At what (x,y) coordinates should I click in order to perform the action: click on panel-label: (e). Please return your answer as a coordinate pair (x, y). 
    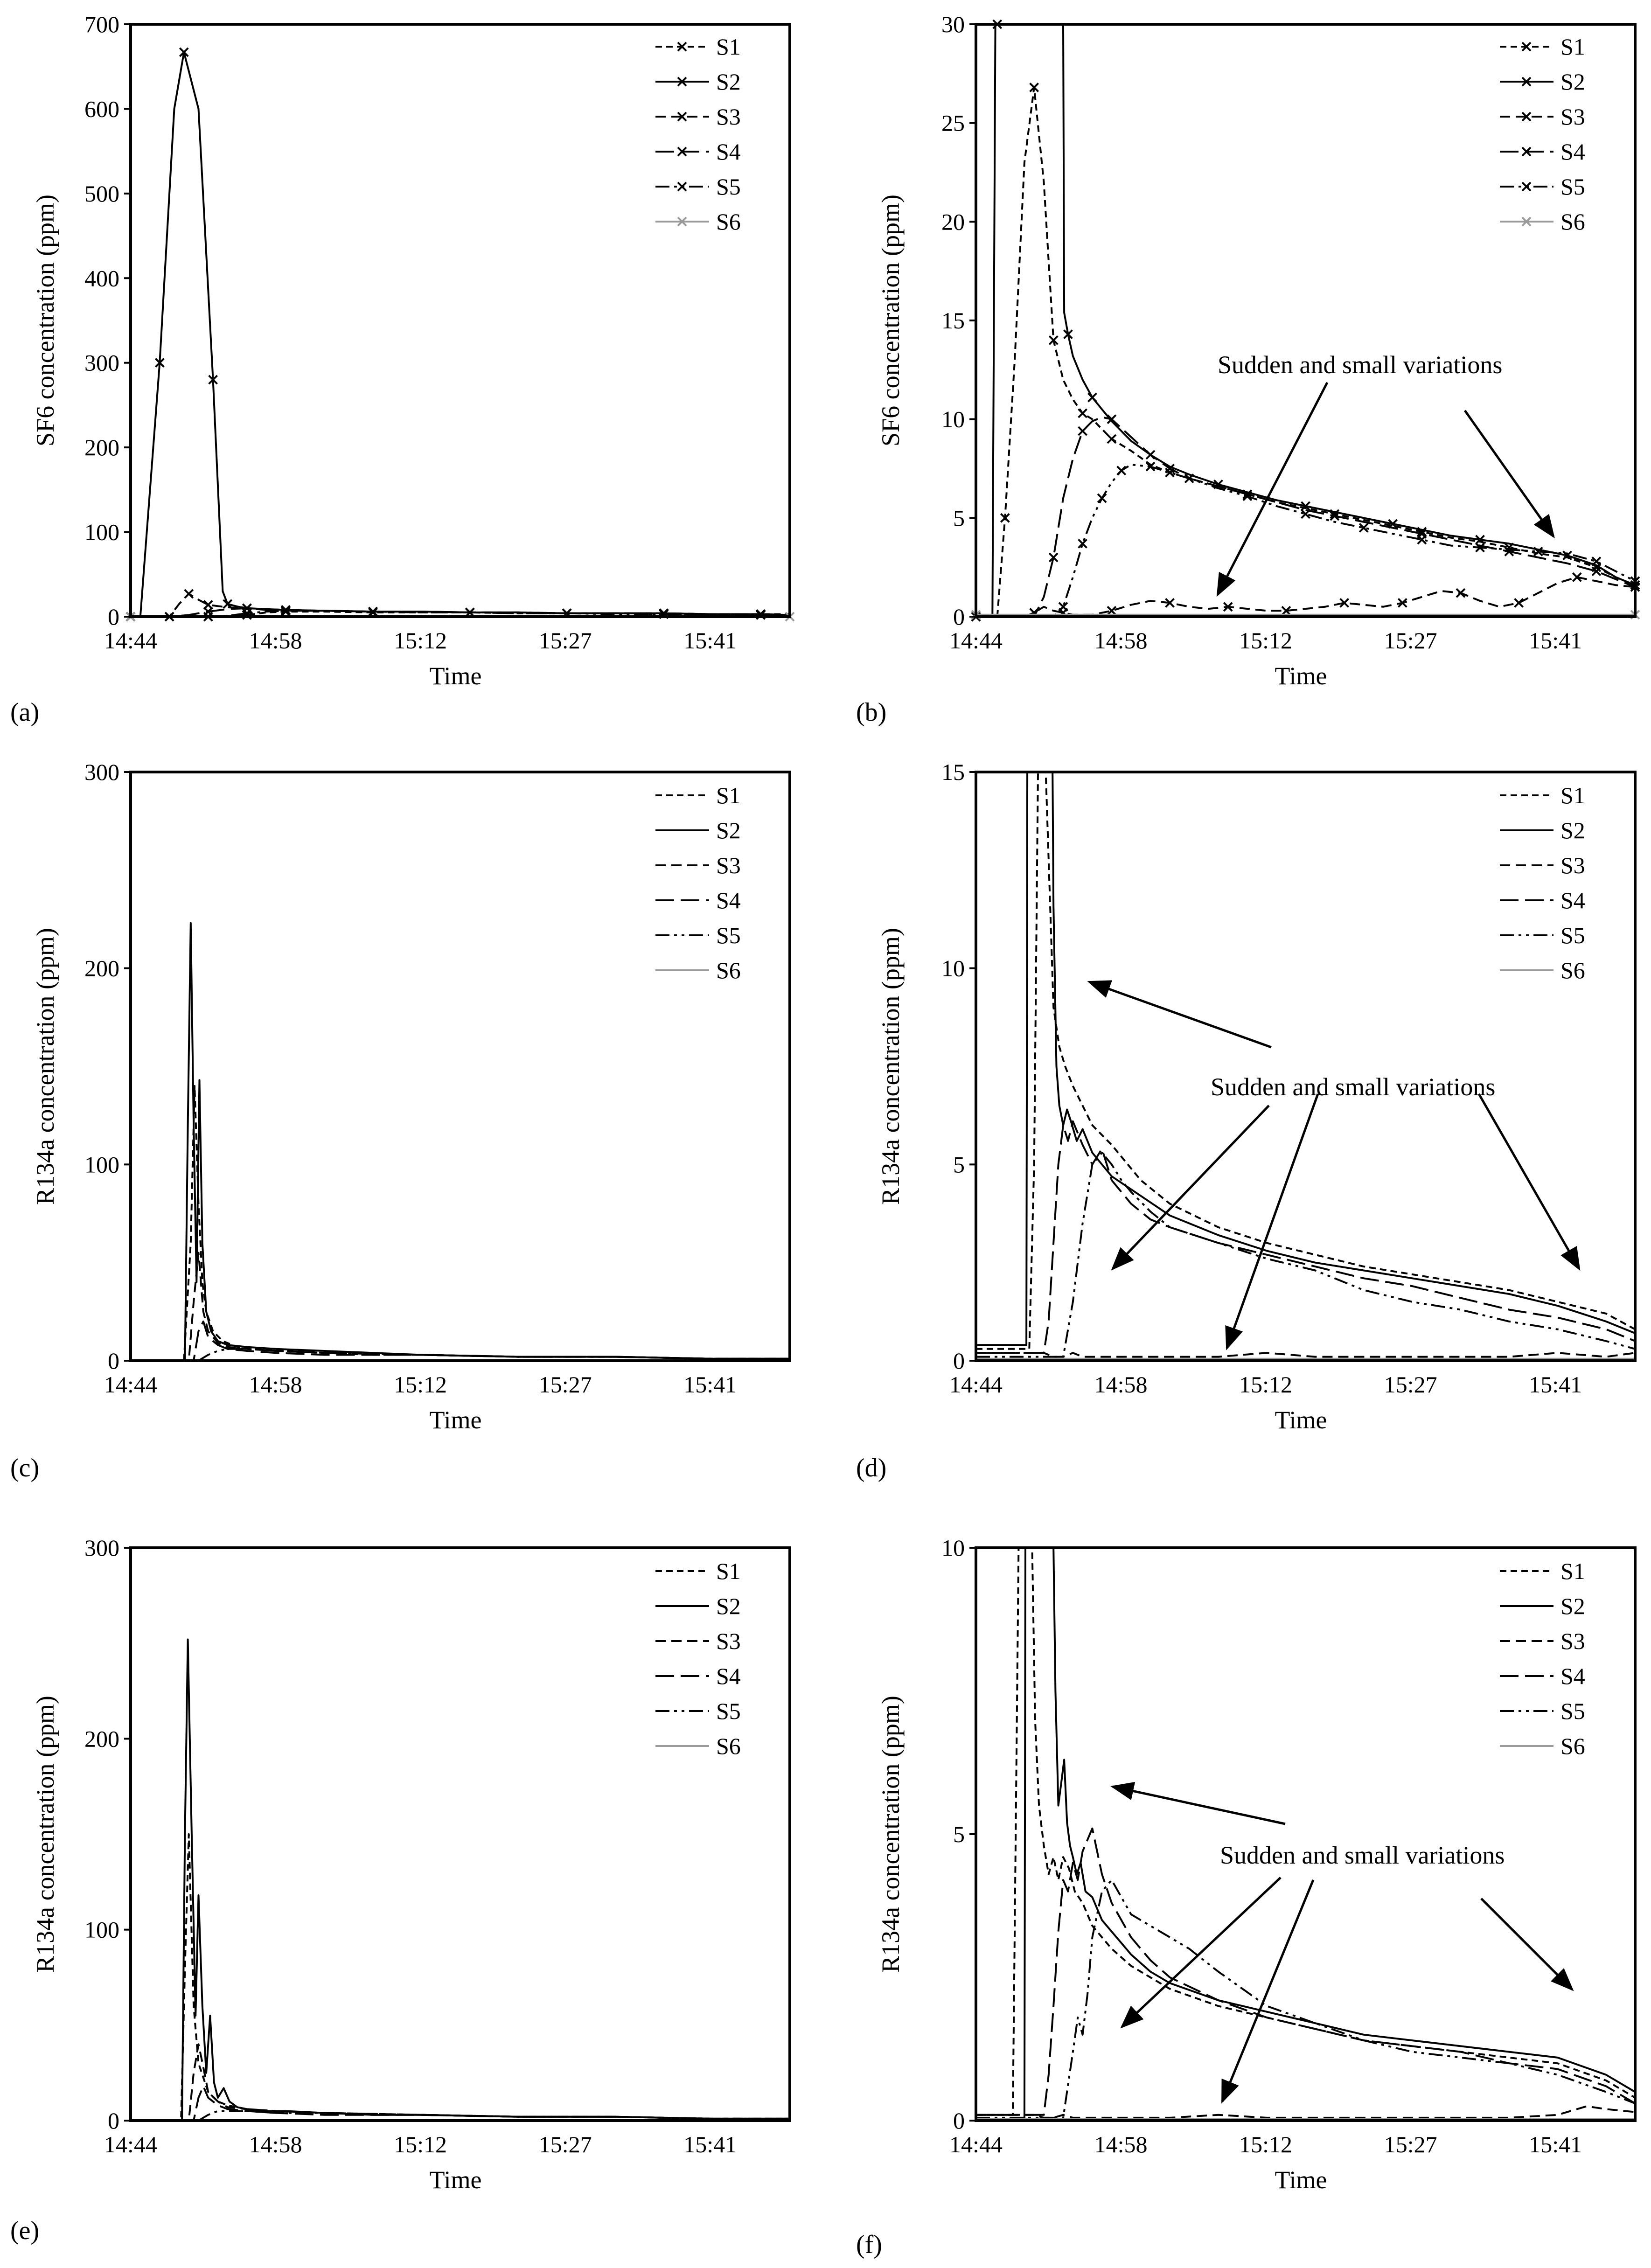
    Looking at the image, I should click on (24, 2230).